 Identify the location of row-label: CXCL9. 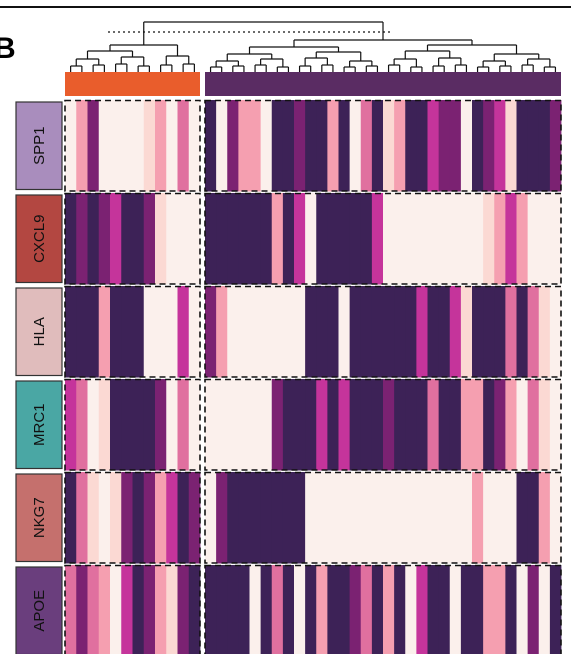
(39, 239).